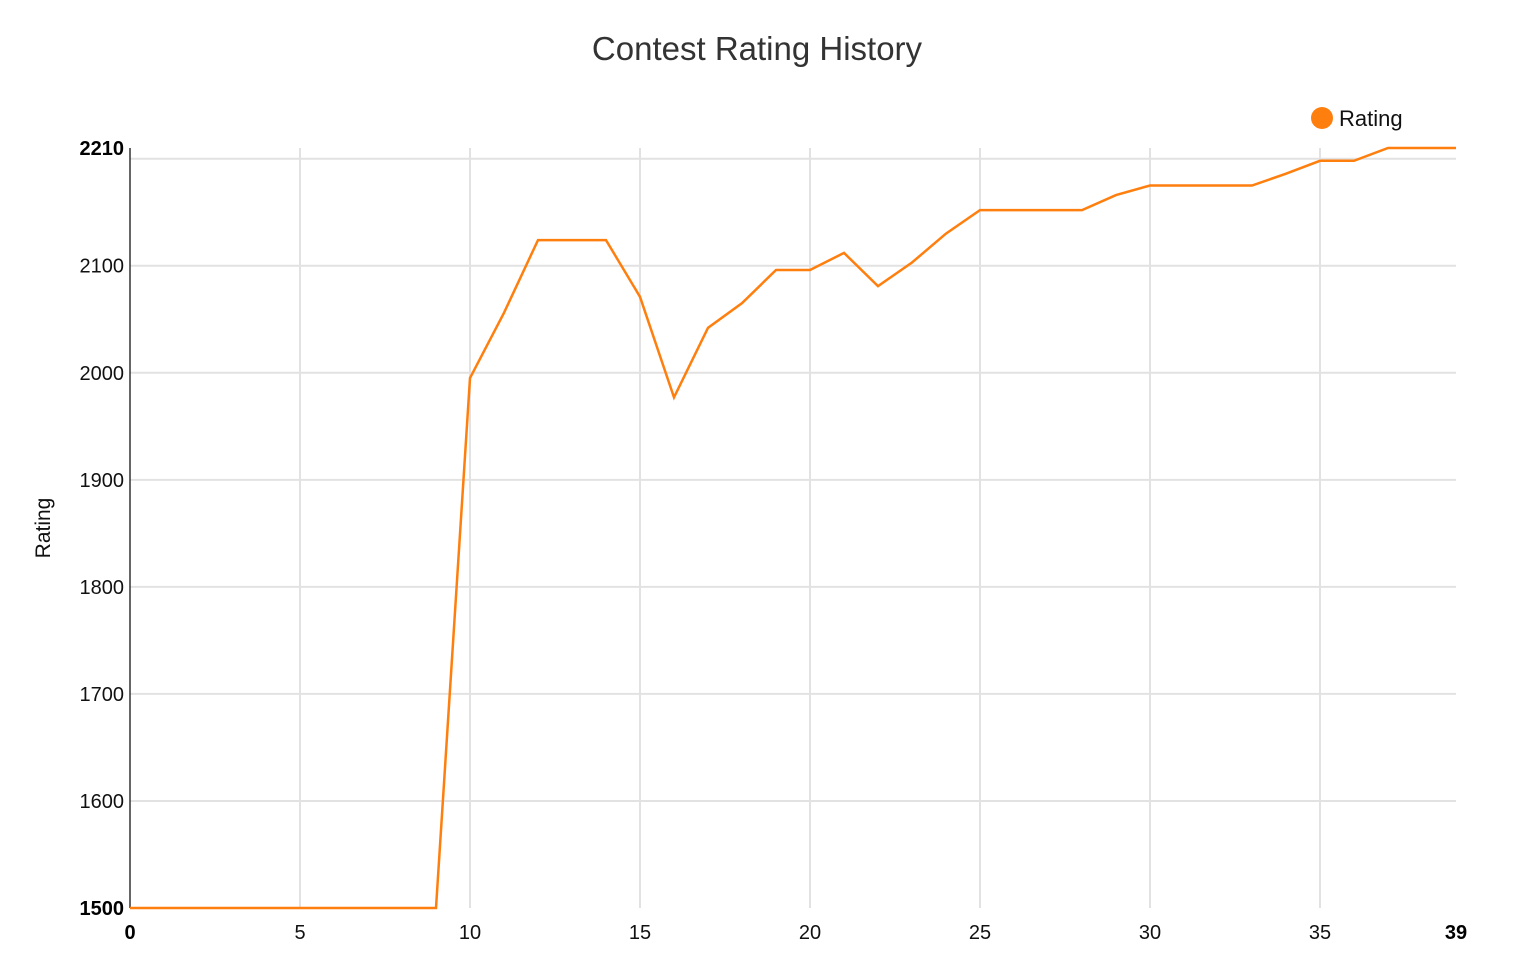 Image resolution: width=1524 pixels, height=954 pixels. What do you see at coordinates (980, 933) in the screenshot?
I see `x-tick-label: 25` at bounding box center [980, 933].